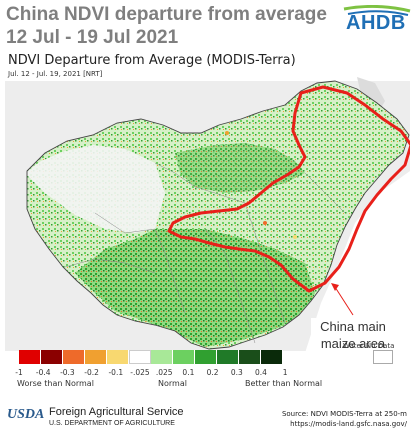 The image size is (415, 433). What do you see at coordinates (166, 14) in the screenshot?
I see `page-title: China NDVI departure from average` at bounding box center [166, 14].